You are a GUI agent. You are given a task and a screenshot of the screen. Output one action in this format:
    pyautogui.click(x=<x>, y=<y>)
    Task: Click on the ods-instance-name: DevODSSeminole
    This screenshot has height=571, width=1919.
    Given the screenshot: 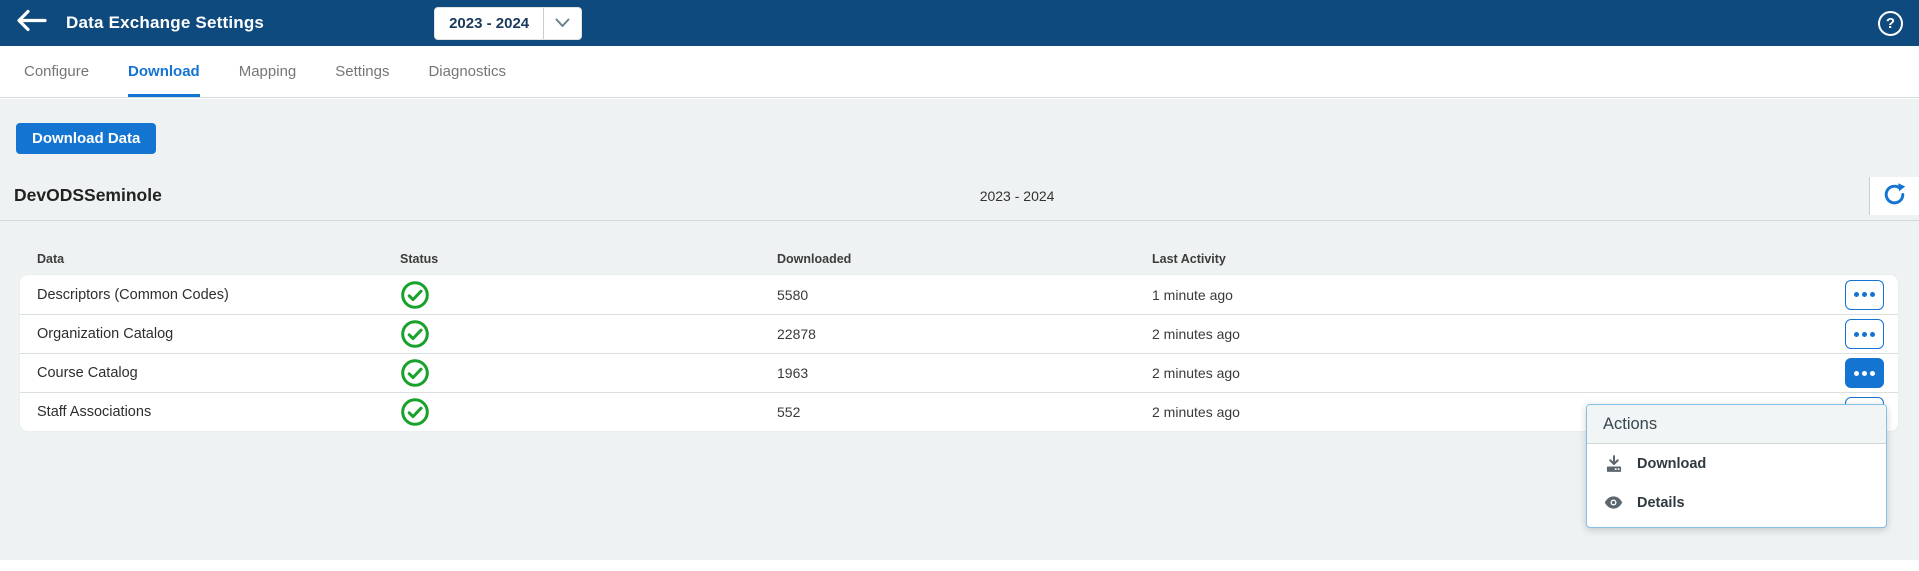 What is the action you would take?
    pyautogui.click(x=88, y=195)
    